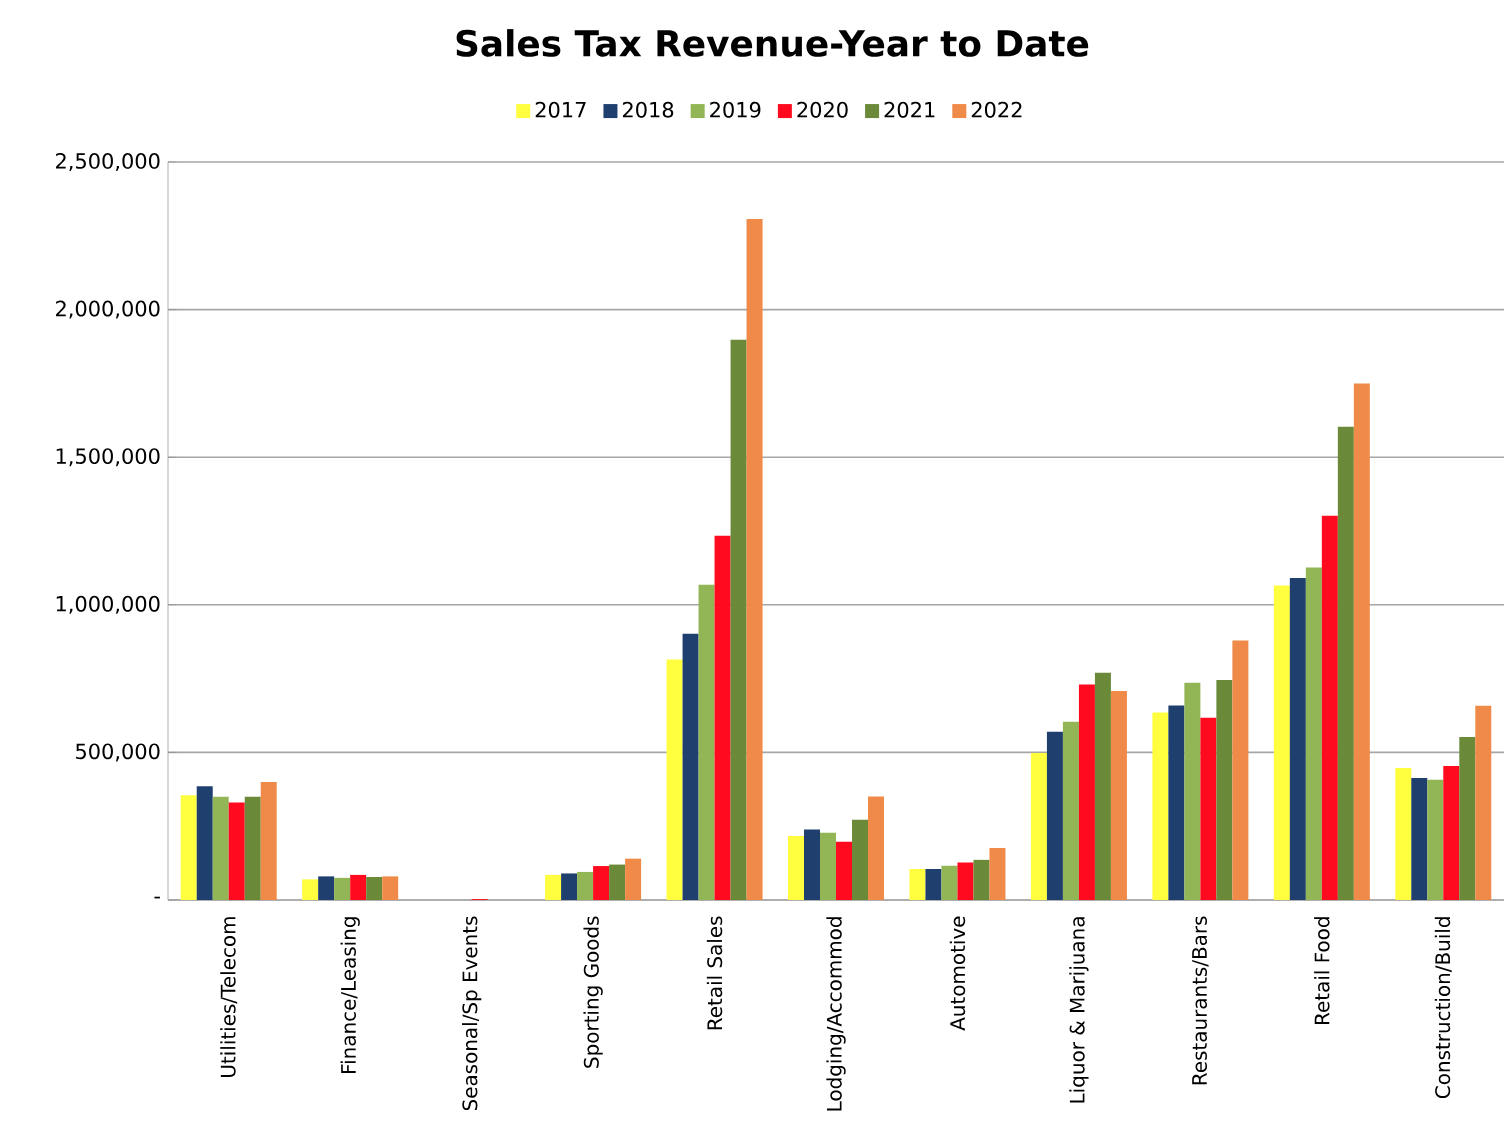 This screenshot has width=1509, height=1121. I want to click on legend-label: 2020, so click(822, 109).